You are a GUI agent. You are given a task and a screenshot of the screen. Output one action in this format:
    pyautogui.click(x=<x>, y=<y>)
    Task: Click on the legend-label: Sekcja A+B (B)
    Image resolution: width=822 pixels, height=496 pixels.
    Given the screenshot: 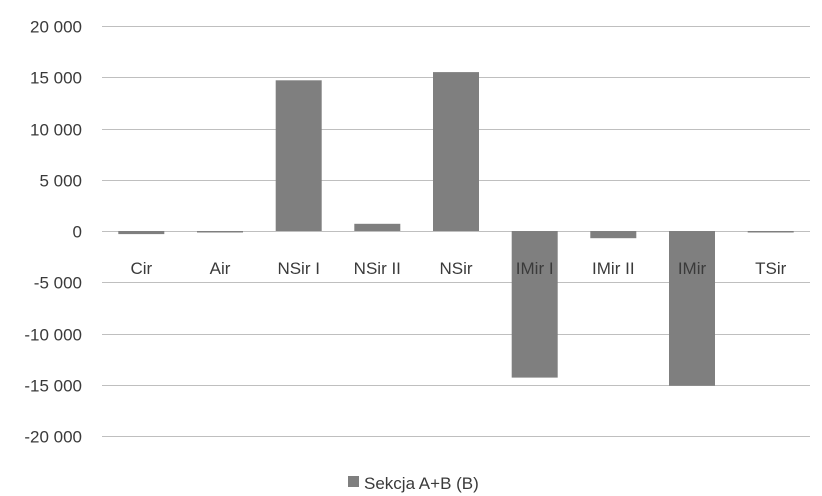 What is the action you would take?
    pyautogui.click(x=421, y=483)
    